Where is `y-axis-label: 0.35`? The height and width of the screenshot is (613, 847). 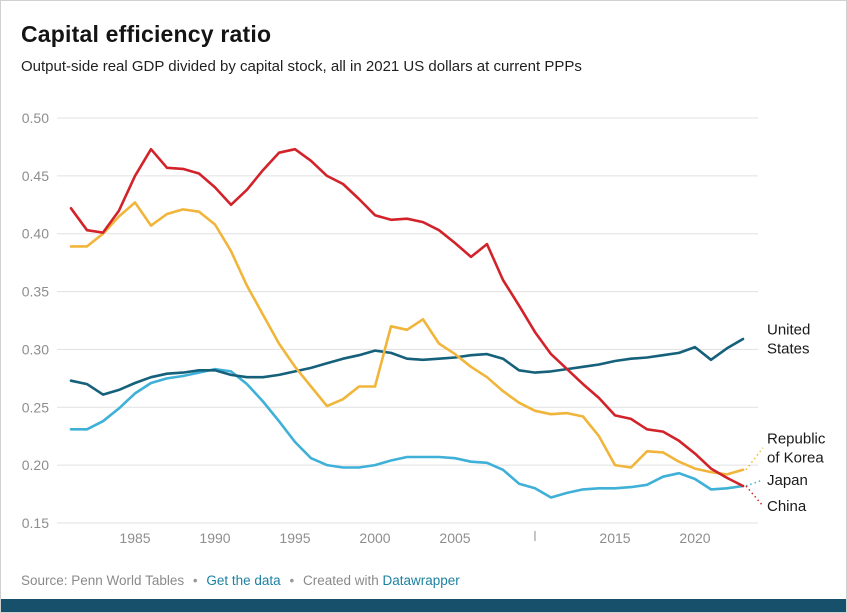
y-axis-label: 0.35 is located at coordinates (35, 292).